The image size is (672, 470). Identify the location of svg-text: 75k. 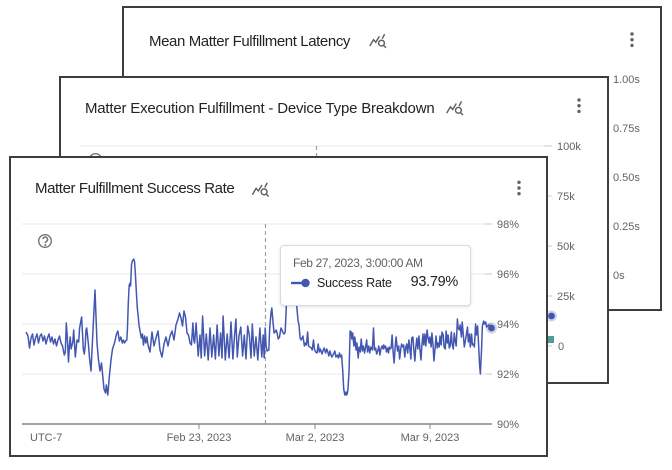
(566, 197).